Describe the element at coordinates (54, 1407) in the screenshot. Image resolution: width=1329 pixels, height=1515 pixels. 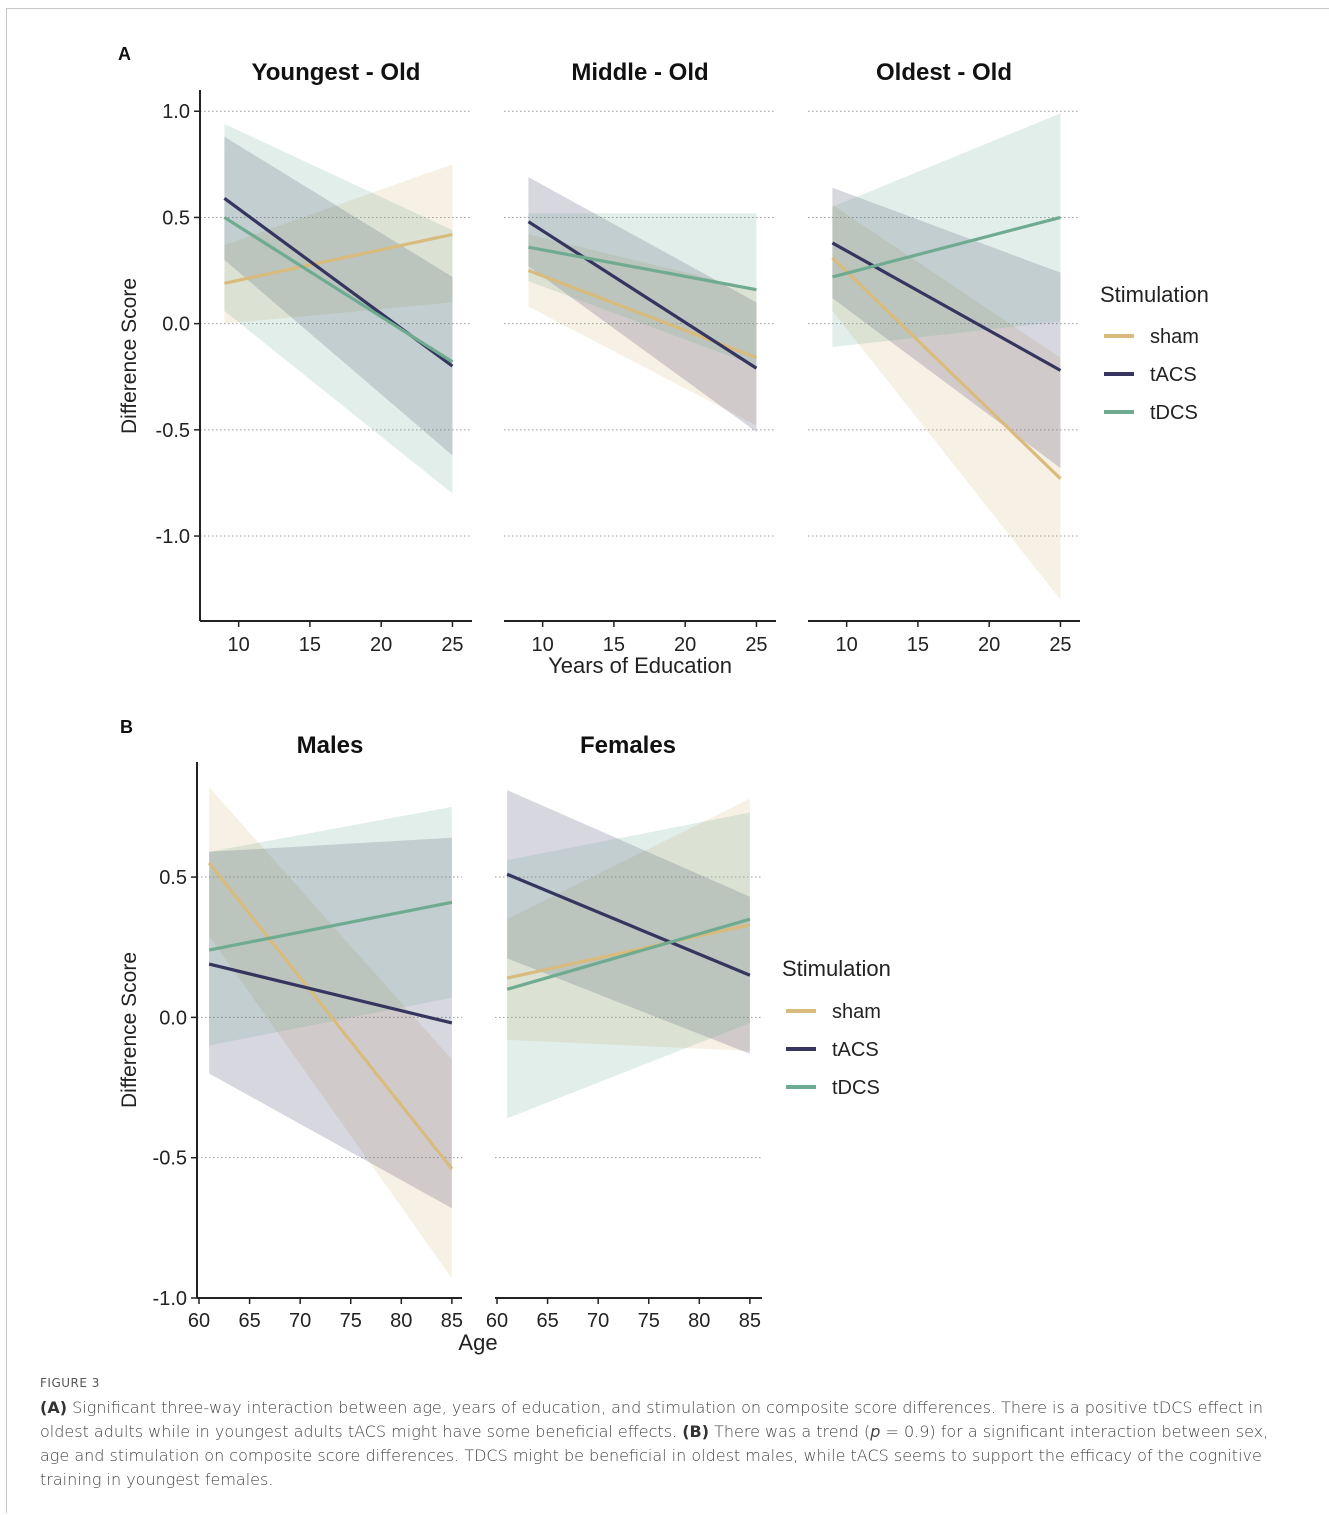
I see `caption-a-label: (A)` at that location.